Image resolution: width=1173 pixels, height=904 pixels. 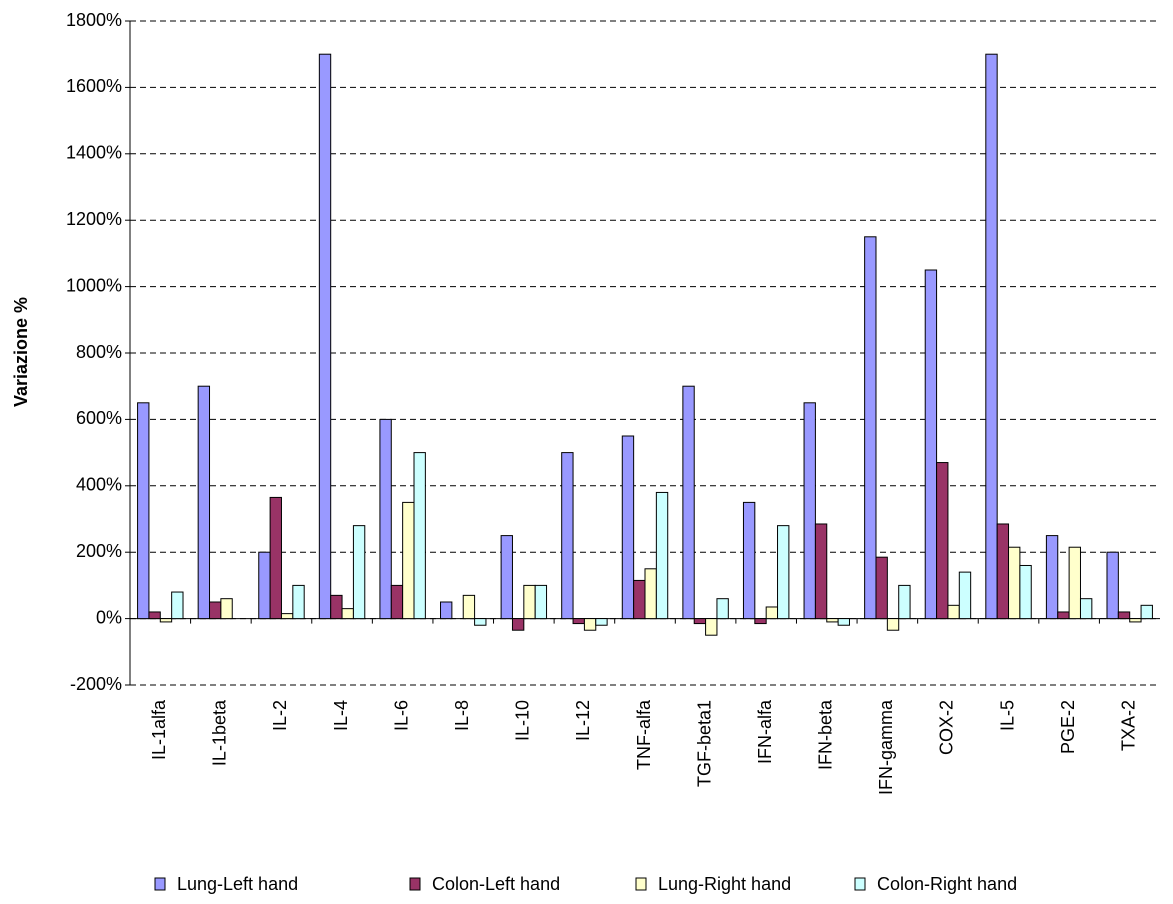 What do you see at coordinates (765, 731) in the screenshot?
I see `x-tick-label: IFN-alfa` at bounding box center [765, 731].